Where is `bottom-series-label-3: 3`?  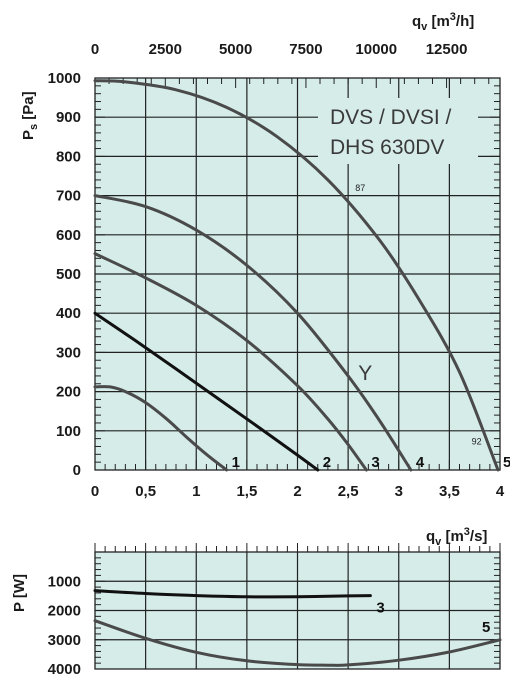
bottom-series-label-3: 3 is located at coordinates (380, 608).